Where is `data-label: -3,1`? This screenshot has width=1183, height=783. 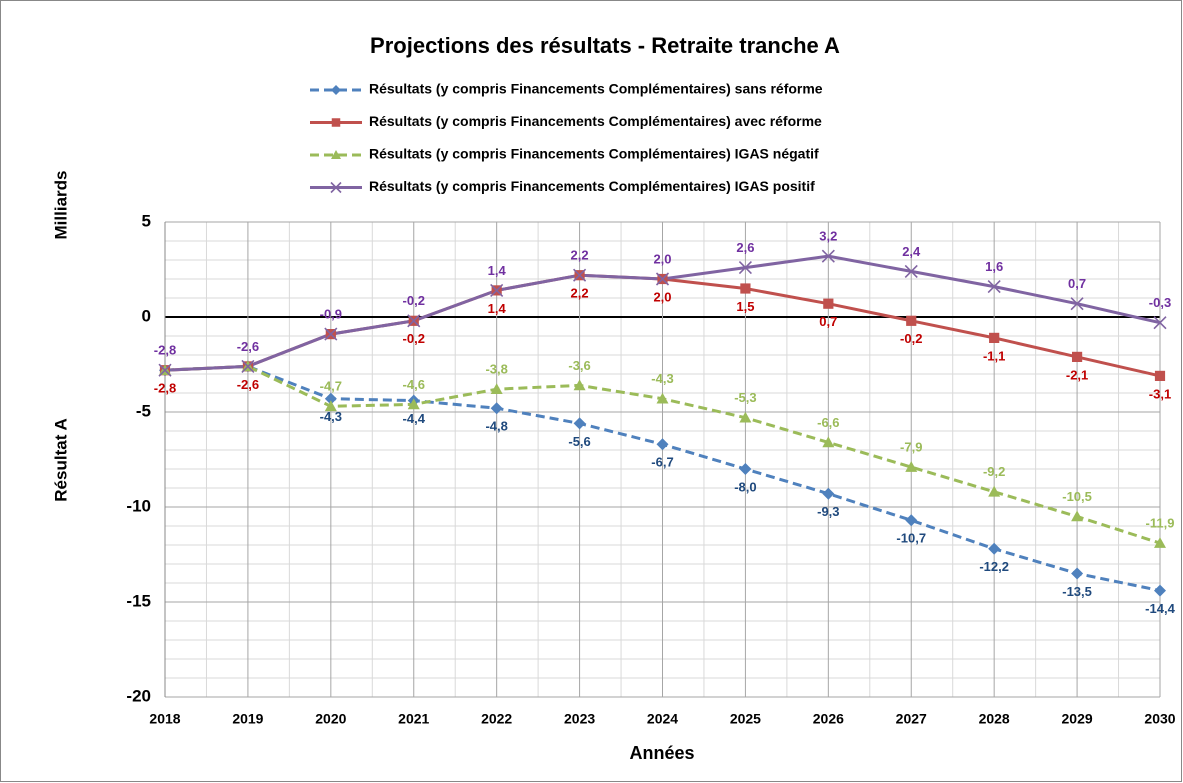 data-label: -3,1 is located at coordinates (1160, 393).